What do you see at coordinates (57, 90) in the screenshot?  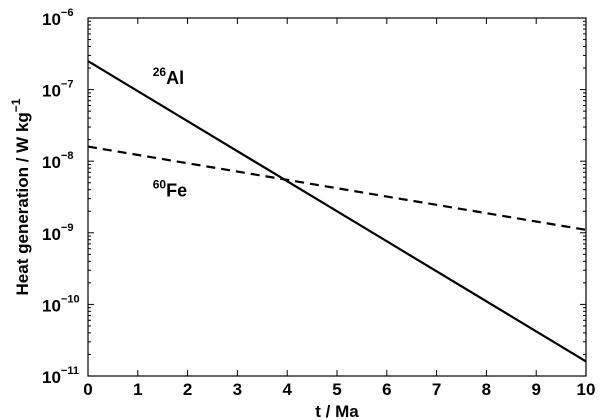 I see `y-tick-label: 10⁻⁷` at bounding box center [57, 90].